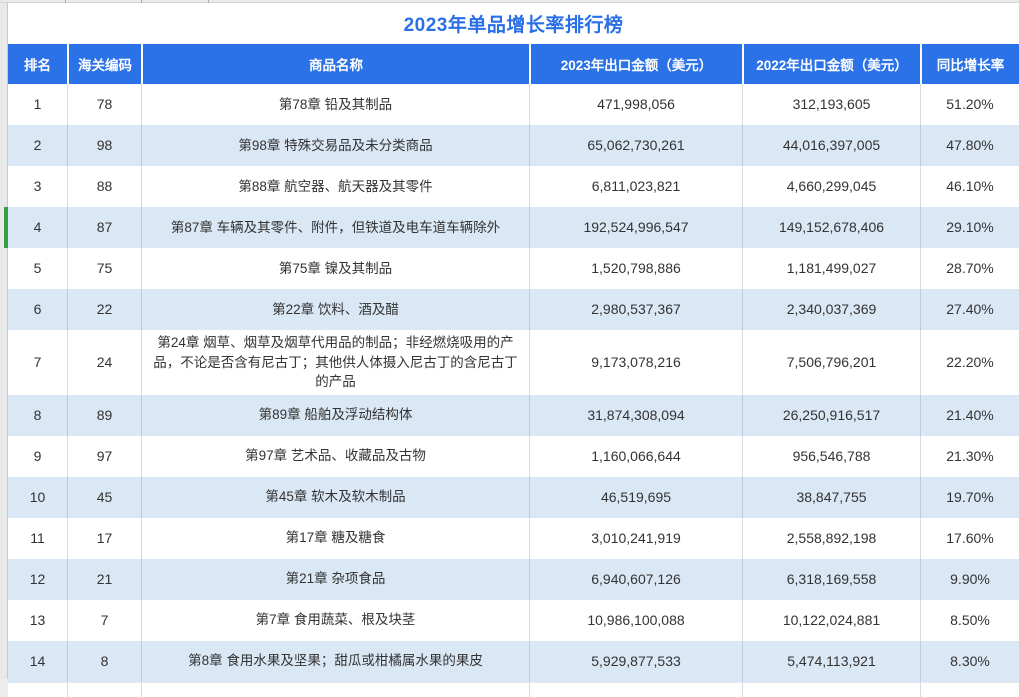 The height and width of the screenshot is (697, 1019). What do you see at coordinates (37, 362) in the screenshot?
I see `cell-rank: 7` at bounding box center [37, 362].